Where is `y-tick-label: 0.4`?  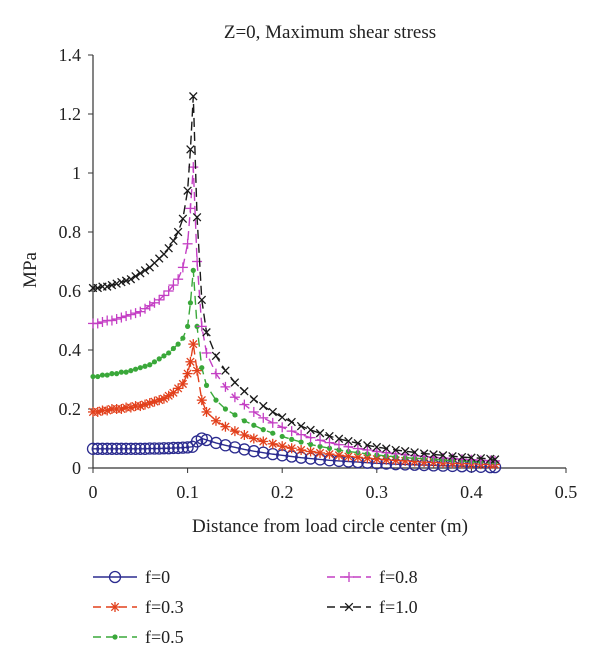 y-tick-label: 0.4 is located at coordinates (70, 350).